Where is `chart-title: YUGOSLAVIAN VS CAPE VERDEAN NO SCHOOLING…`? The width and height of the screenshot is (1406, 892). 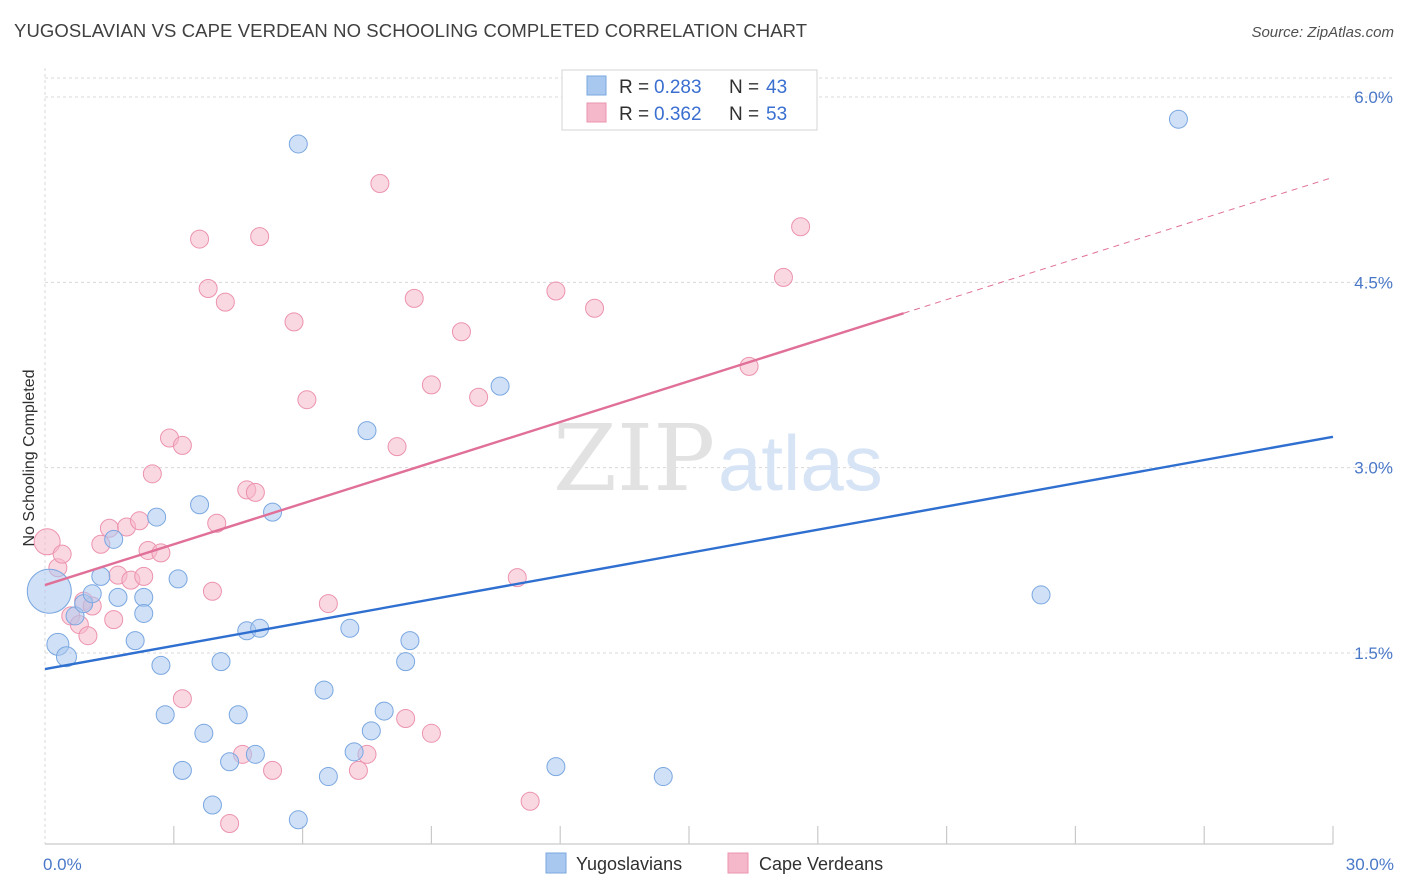
chart-title: YUGOSLAVIAN VS CAPE VERDEAN NO SCHOOLING… is located at coordinates (411, 30).